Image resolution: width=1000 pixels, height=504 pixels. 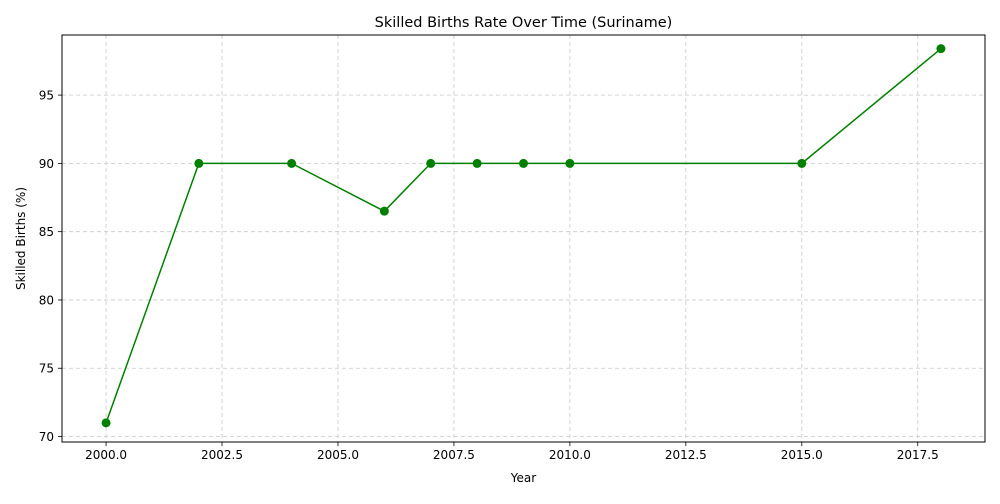 What do you see at coordinates (338, 455) in the screenshot?
I see `x-tick-label: 2005.0` at bounding box center [338, 455].